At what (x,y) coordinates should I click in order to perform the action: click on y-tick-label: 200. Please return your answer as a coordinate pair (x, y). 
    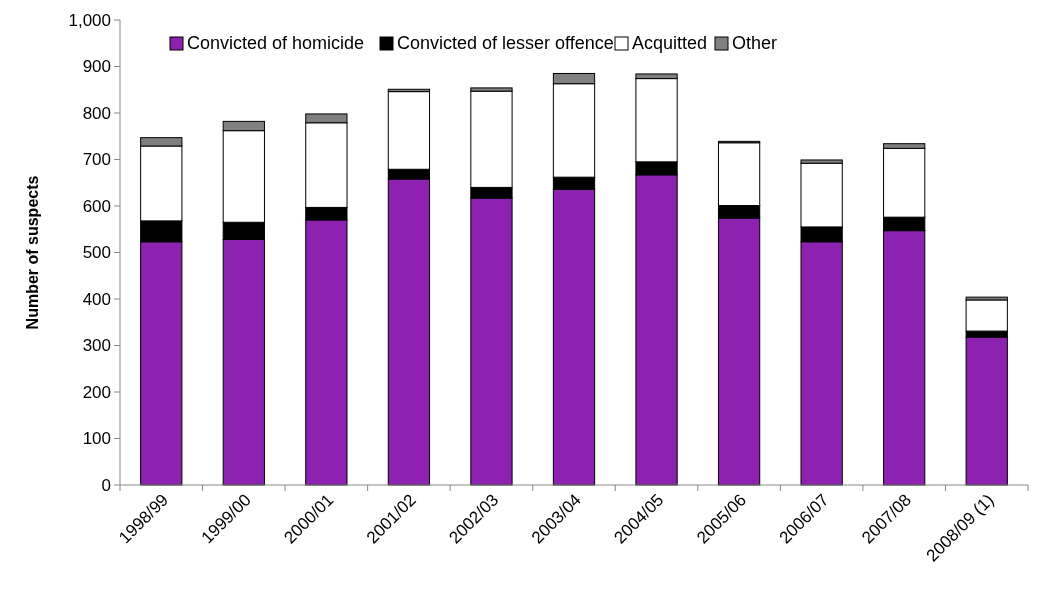
    Looking at the image, I should click on (96, 392).